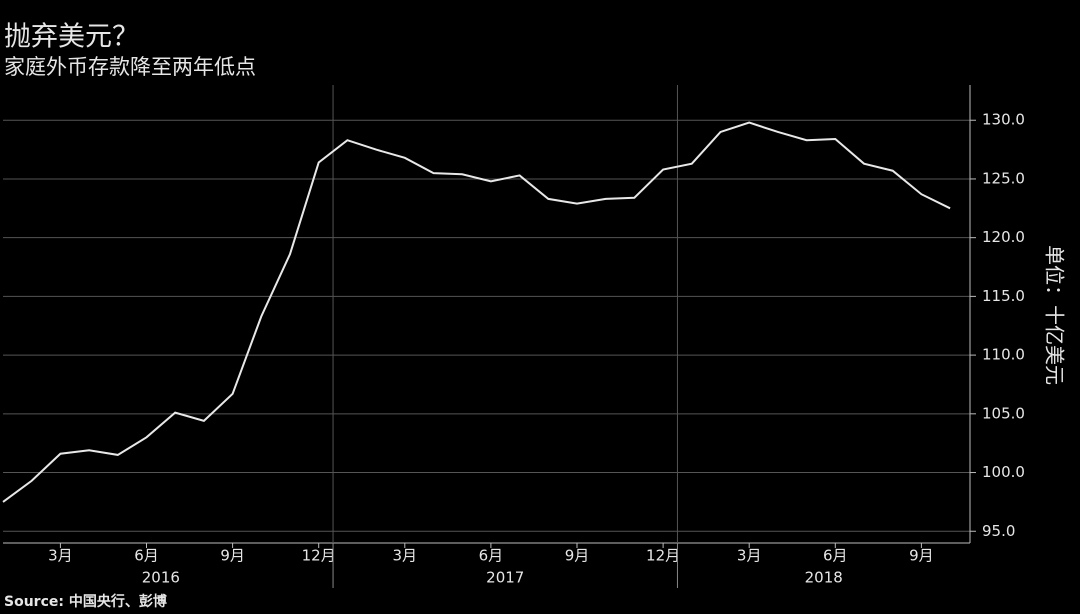  What do you see at coordinates (1003, 237) in the screenshot?
I see `y-tick-label: 120.0` at bounding box center [1003, 237].